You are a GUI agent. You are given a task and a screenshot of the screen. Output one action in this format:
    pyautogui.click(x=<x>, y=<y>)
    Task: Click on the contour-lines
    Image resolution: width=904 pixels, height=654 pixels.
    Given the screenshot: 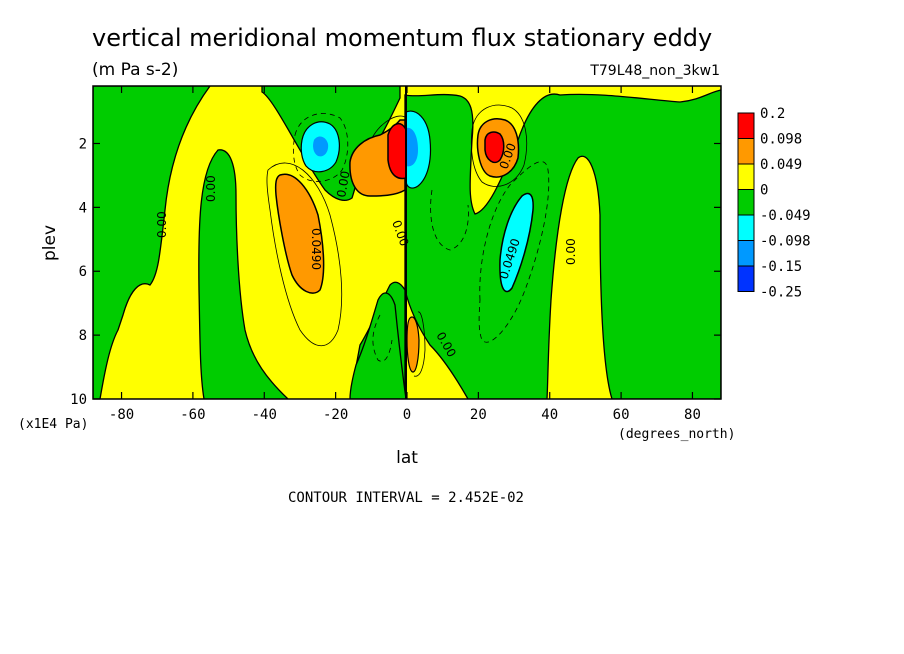 What is the action you would take?
    pyautogui.click(x=397, y=240)
    